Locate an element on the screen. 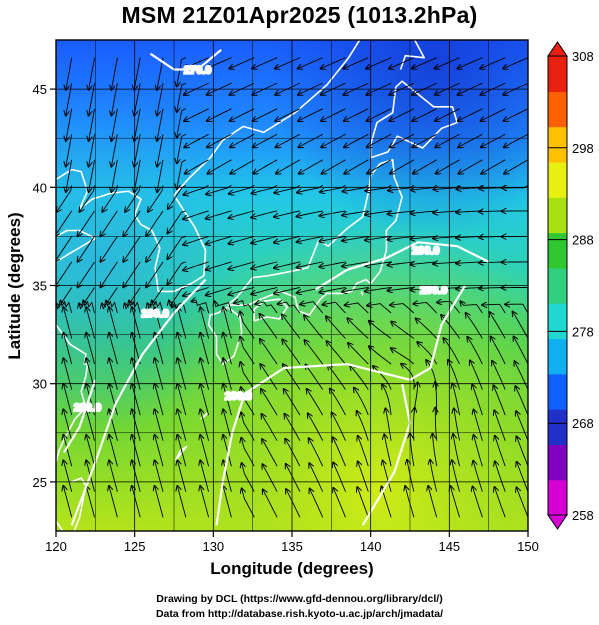 This screenshot has height=625, width=599. shandong is located at coordinates (76, 246).